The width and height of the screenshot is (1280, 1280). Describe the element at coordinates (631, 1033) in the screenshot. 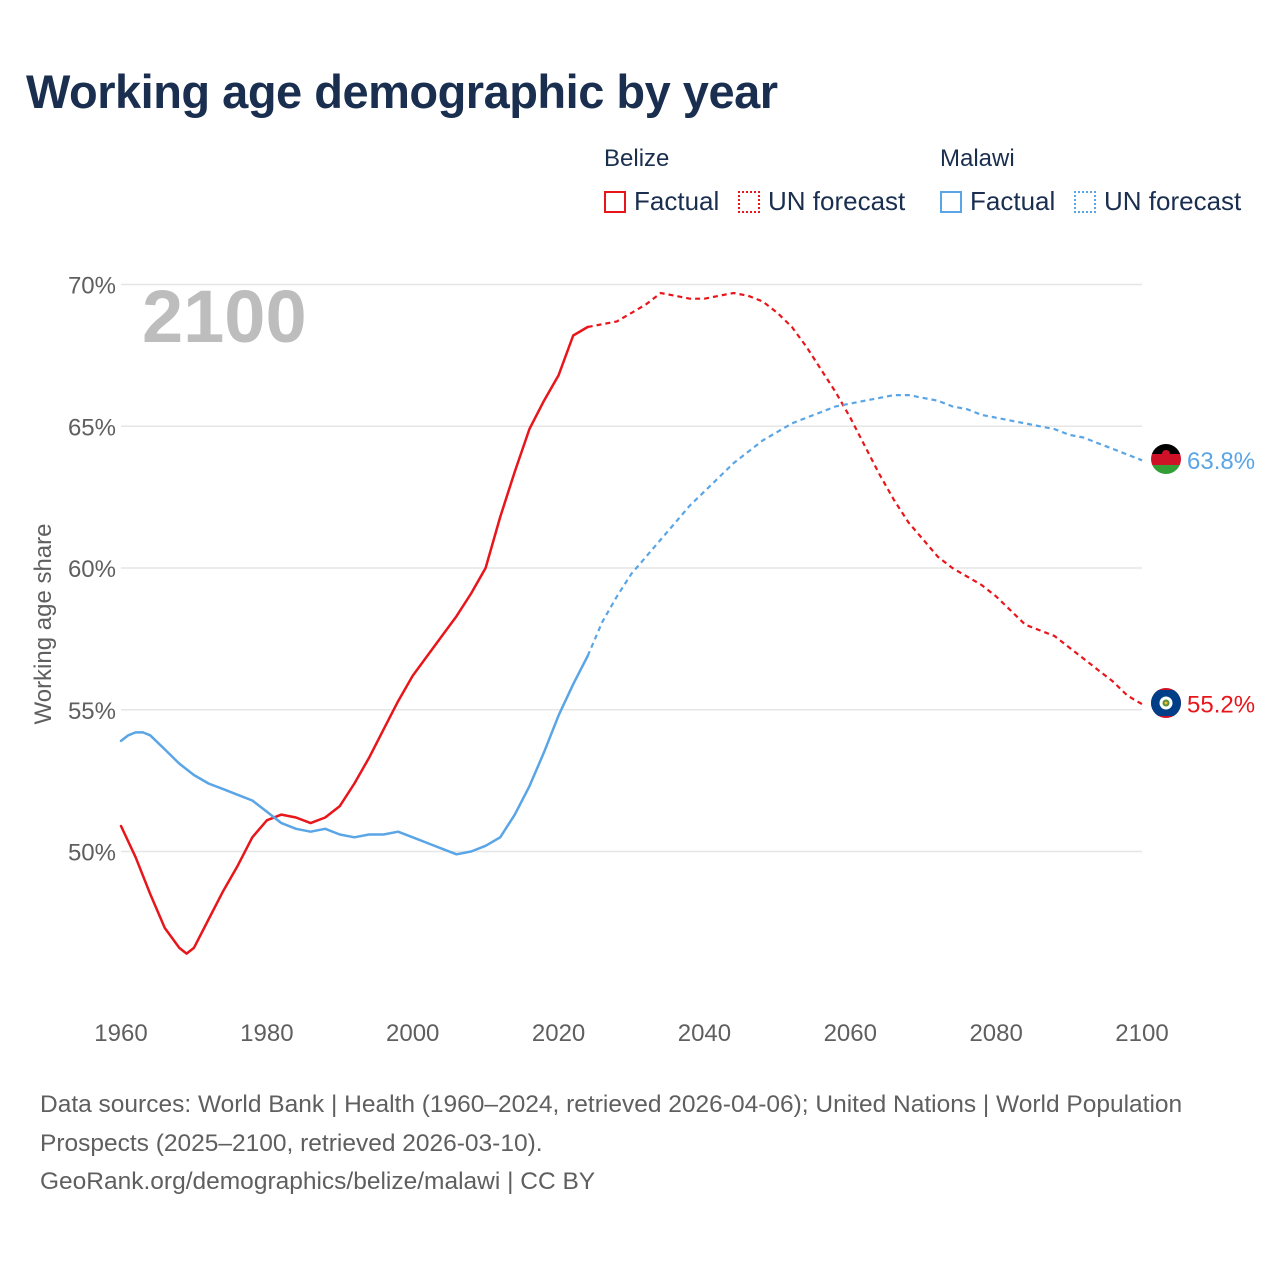

I see `x-axis-ticks: 1960 1980 2000 2020 2040 2060 2080 2100` at that location.